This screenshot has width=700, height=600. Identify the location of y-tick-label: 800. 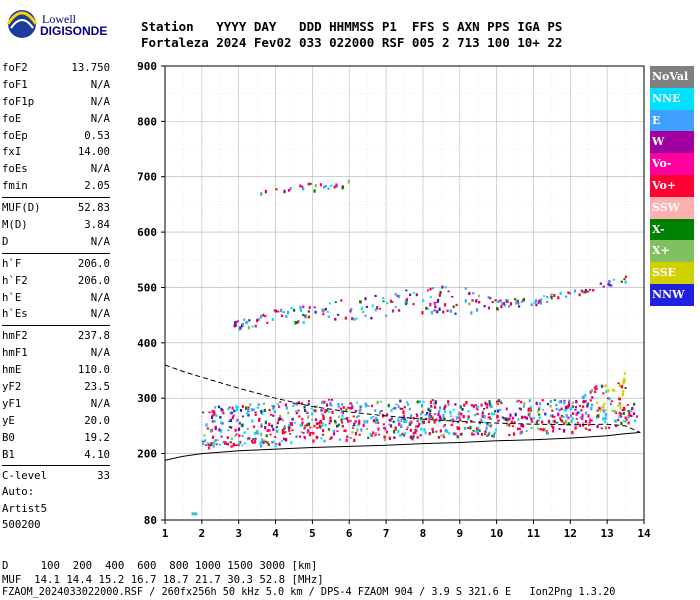
(147, 121).